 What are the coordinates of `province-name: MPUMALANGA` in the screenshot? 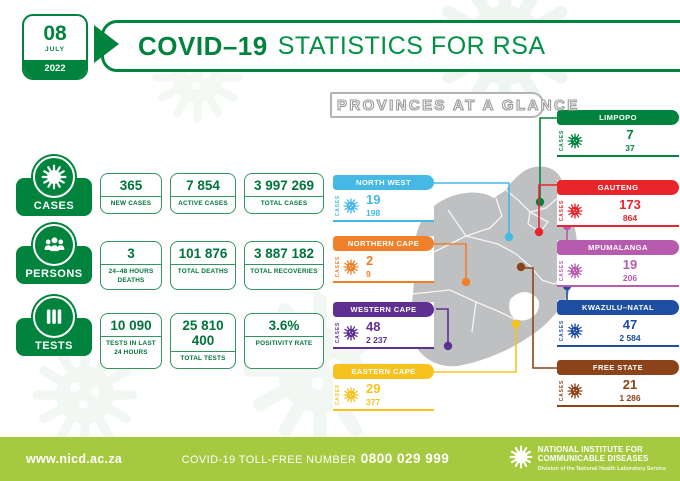 It's located at (618, 247).